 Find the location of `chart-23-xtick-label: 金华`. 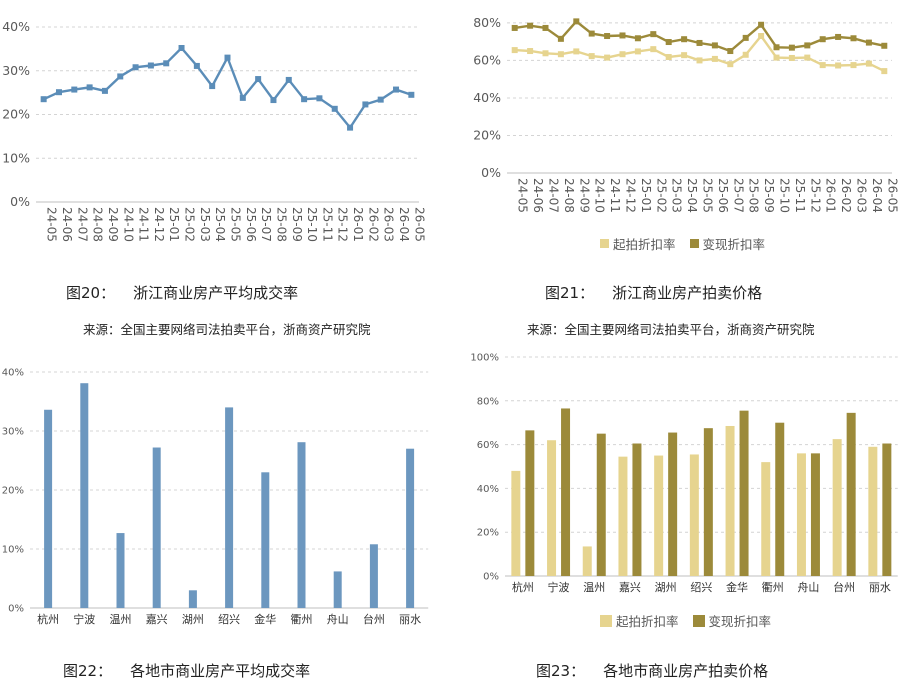

chart-23-xtick-label: 金华 is located at coordinates (737, 587).